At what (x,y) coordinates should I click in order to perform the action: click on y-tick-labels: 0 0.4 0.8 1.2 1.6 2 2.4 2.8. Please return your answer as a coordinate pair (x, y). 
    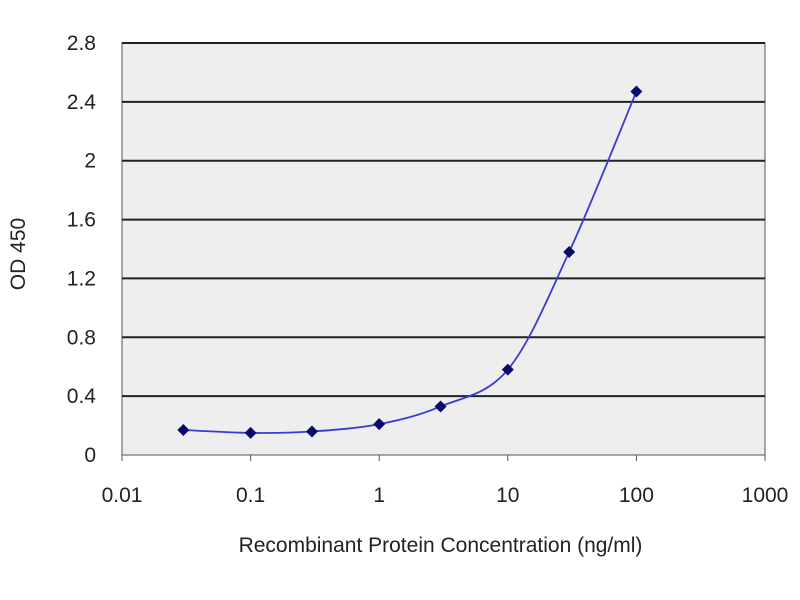
    Looking at the image, I should click on (82, 249).